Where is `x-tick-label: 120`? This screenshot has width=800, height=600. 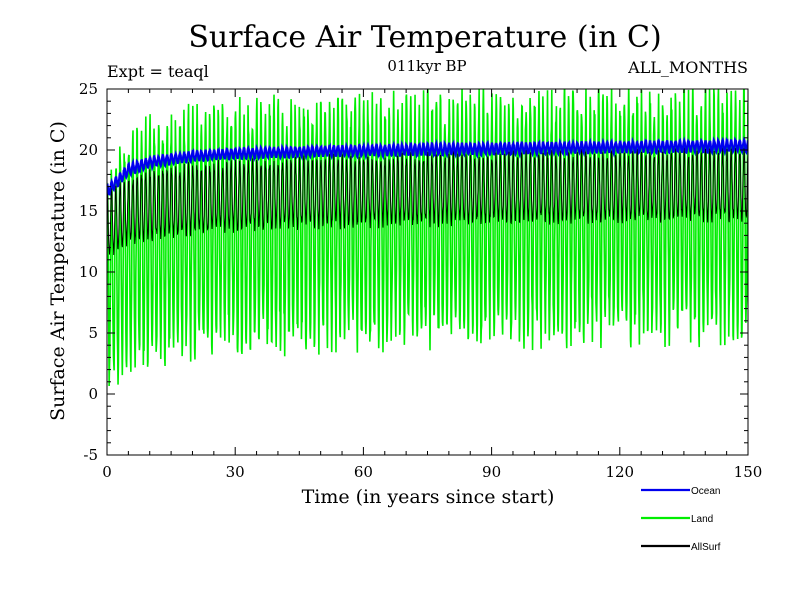 x-tick-label: 120 is located at coordinates (619, 472).